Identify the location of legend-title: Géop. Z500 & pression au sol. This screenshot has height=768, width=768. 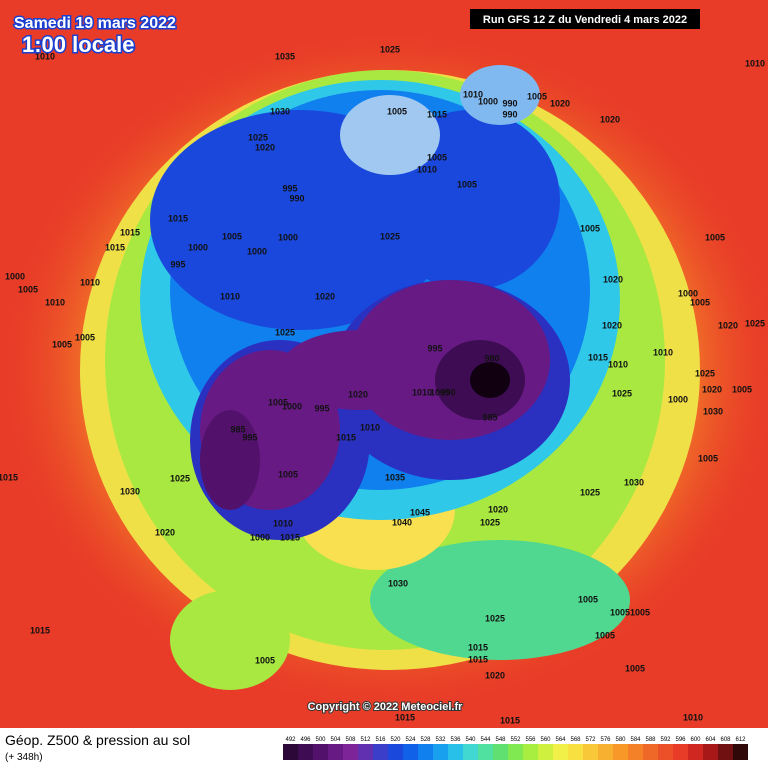
(97, 740).